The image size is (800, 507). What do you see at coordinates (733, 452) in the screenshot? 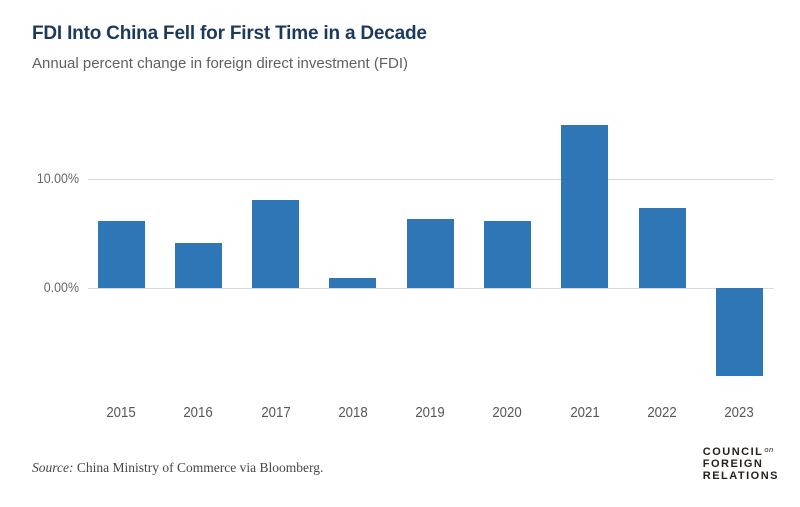
I see `cfr-logo-council: COUNCIL` at bounding box center [733, 452].